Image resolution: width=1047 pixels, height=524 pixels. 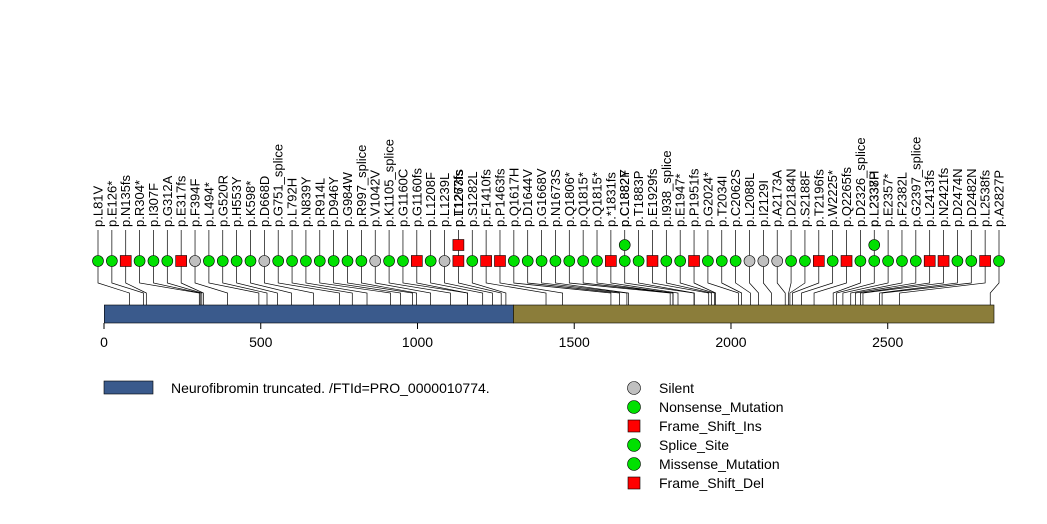 I want to click on mutation-label: p.G1160C, so click(x=402, y=198).